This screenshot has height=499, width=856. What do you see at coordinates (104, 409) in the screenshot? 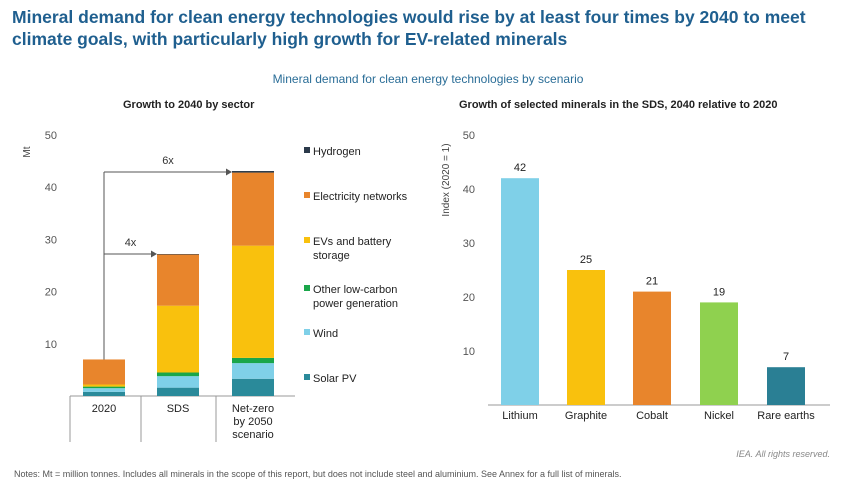
I see `left-category-label: 2020` at bounding box center [104, 409].